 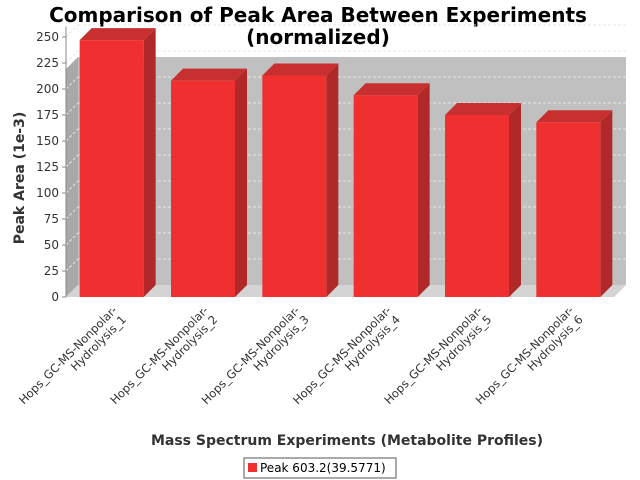 What do you see at coordinates (47, 37) in the screenshot?
I see `y-tick-label: 250` at bounding box center [47, 37].